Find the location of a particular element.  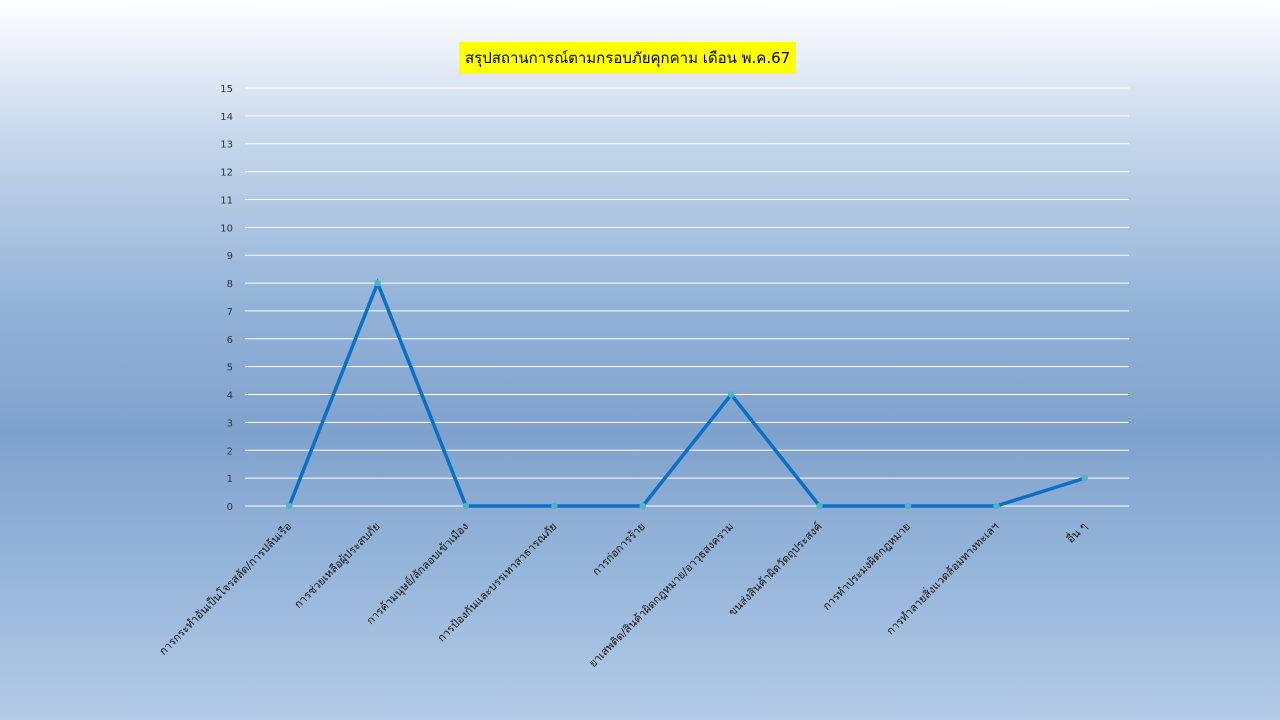

x-tick-label: การค้ามนุษย์/ลักลอบเข้าเมือง is located at coordinates (417, 573).